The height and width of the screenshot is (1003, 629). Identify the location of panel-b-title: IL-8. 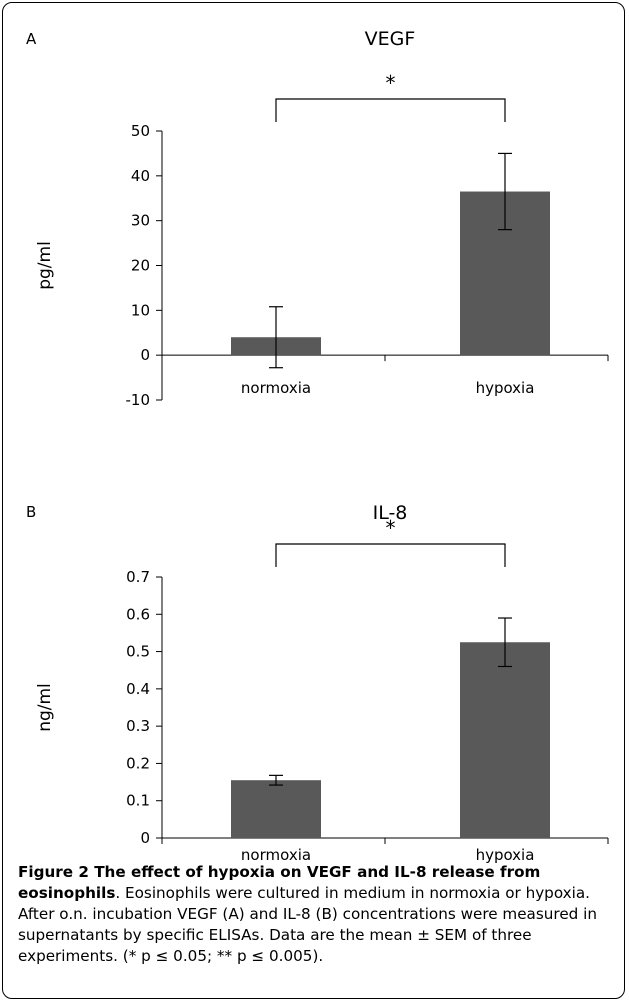
(390, 513).